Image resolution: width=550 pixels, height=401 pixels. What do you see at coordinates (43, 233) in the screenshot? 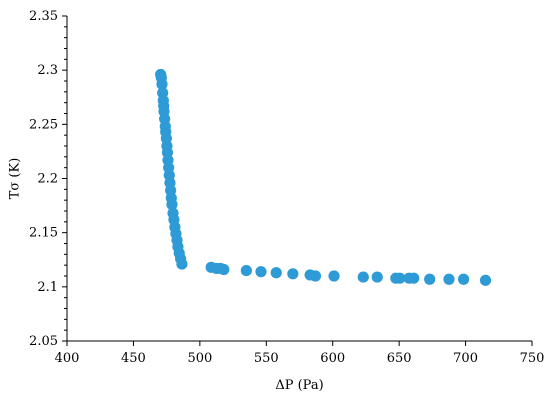
I see `y-tick-label: 2.15` at bounding box center [43, 233].